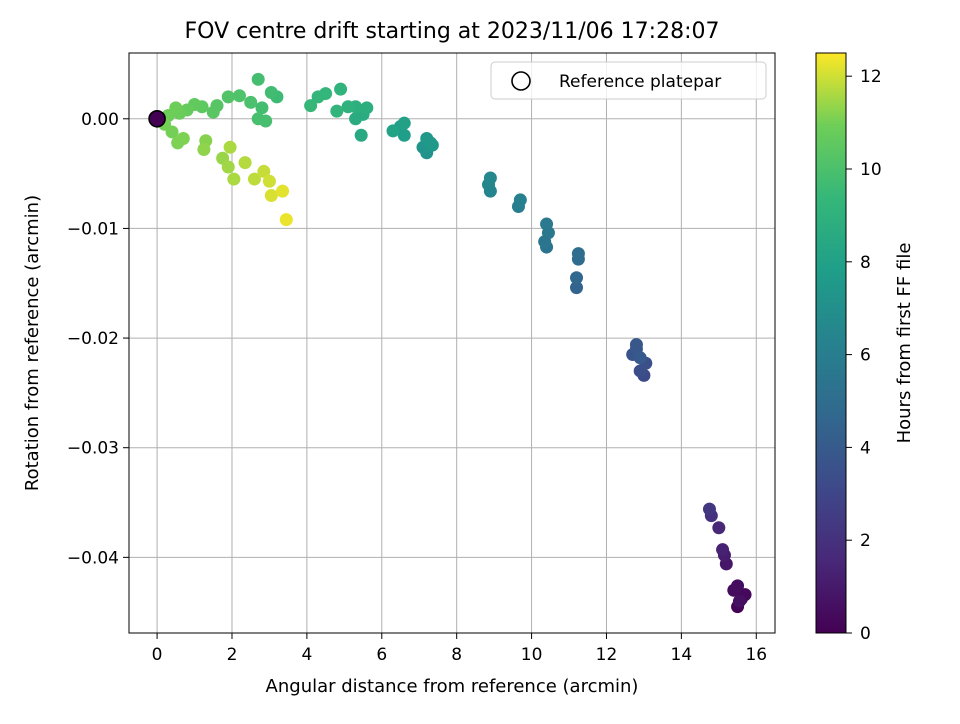  Describe the element at coordinates (532, 655) in the screenshot. I see `x-tick-label: 10` at that location.